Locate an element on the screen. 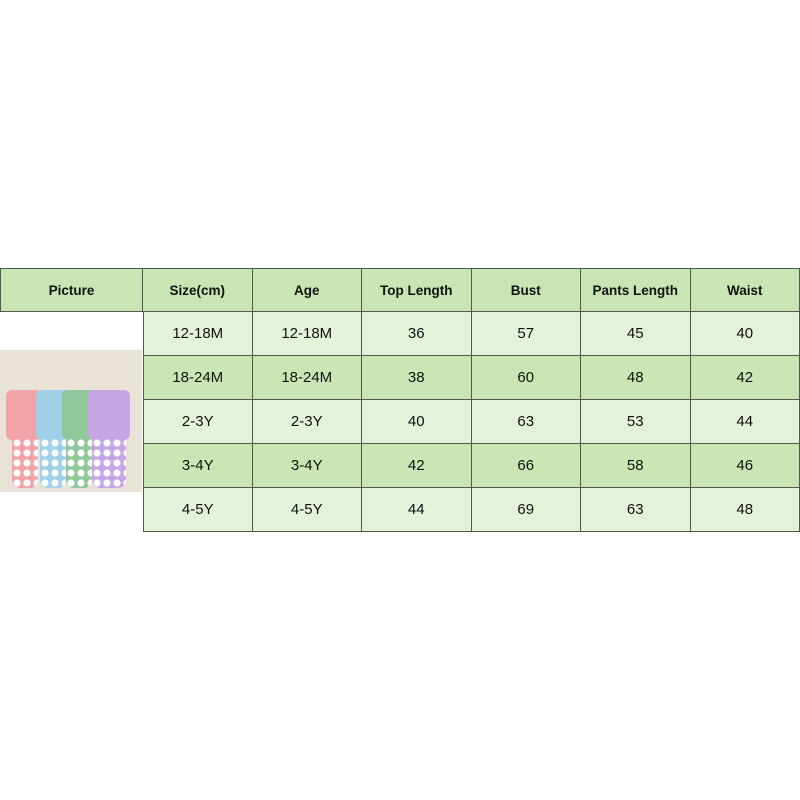 The width and height of the screenshot is (800, 800). cell-size: 12-18M is located at coordinates (198, 334).